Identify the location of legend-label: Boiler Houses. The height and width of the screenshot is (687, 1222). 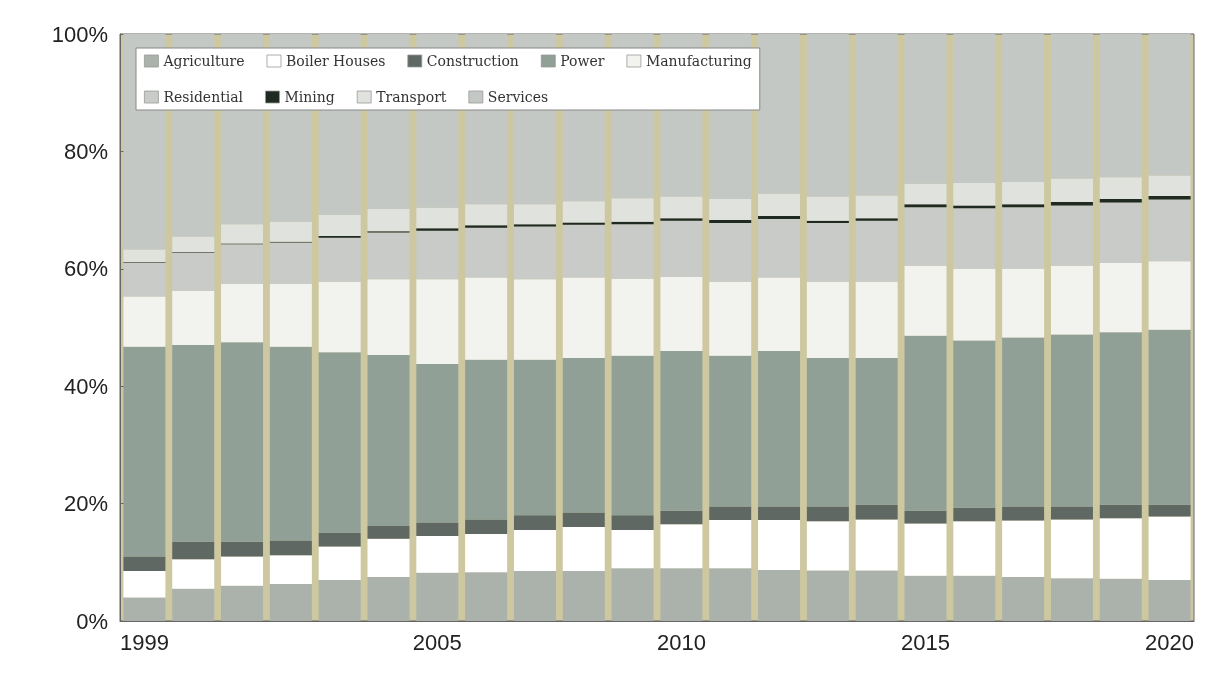
(336, 61).